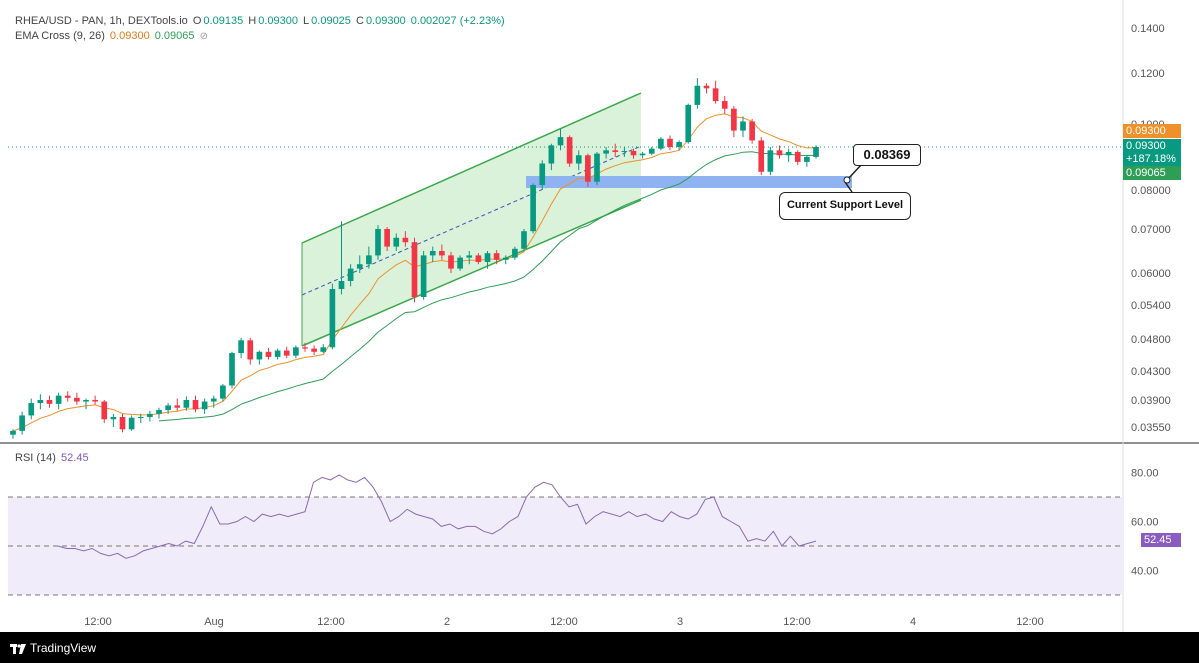  I want to click on ema-fast-value: 0.09300, so click(129, 36).